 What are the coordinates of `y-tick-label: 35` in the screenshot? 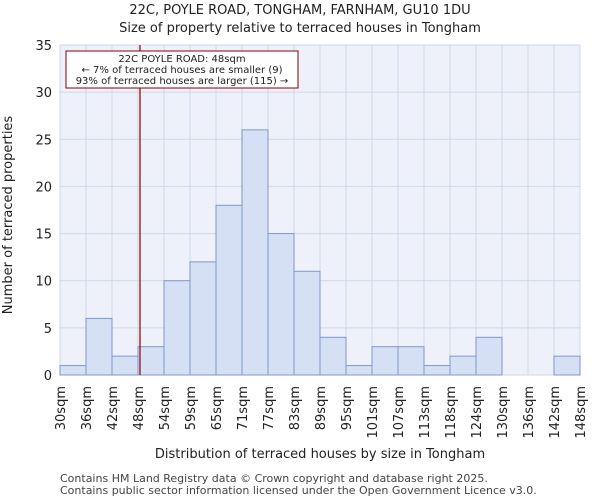 It's located at (43, 46).